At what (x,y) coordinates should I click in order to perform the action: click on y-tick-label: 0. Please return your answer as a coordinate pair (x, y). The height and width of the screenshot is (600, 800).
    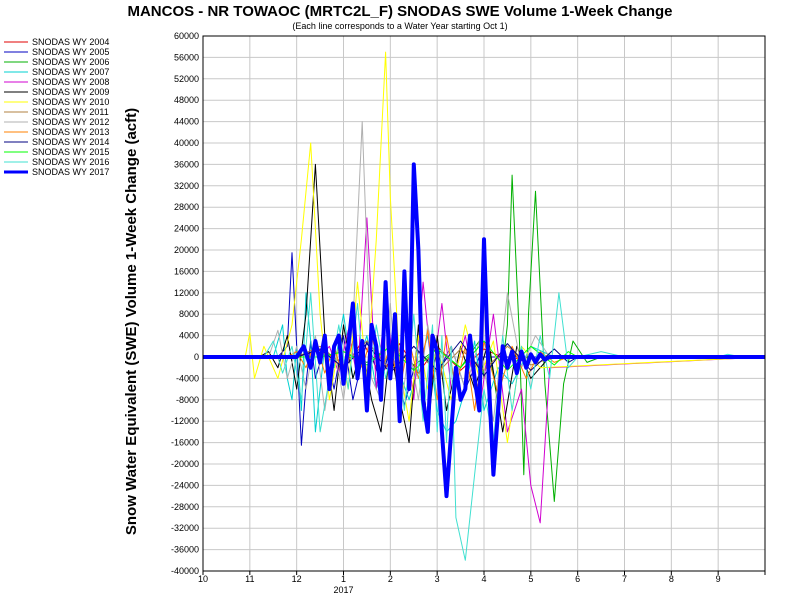
    Looking at the image, I should click on (196, 357).